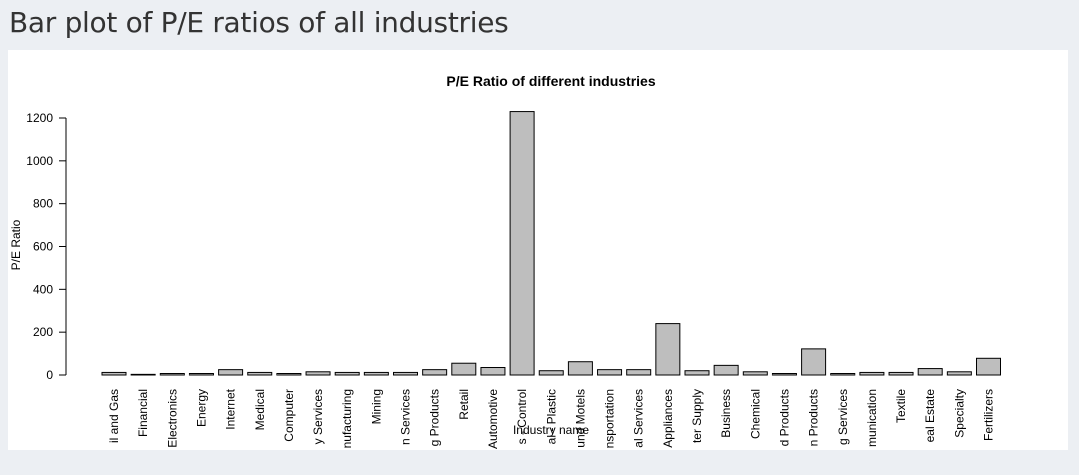  What do you see at coordinates (493, 419) in the screenshot?
I see `x-tick-label: Automotive` at bounding box center [493, 419].